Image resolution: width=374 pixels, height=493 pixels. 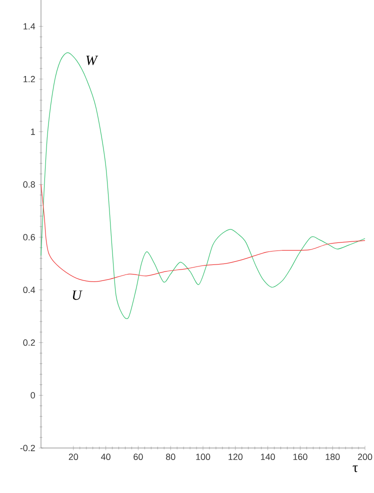 What do you see at coordinates (27, 448) in the screenshot?
I see `y-tick-label: -0.2` at bounding box center [27, 448].